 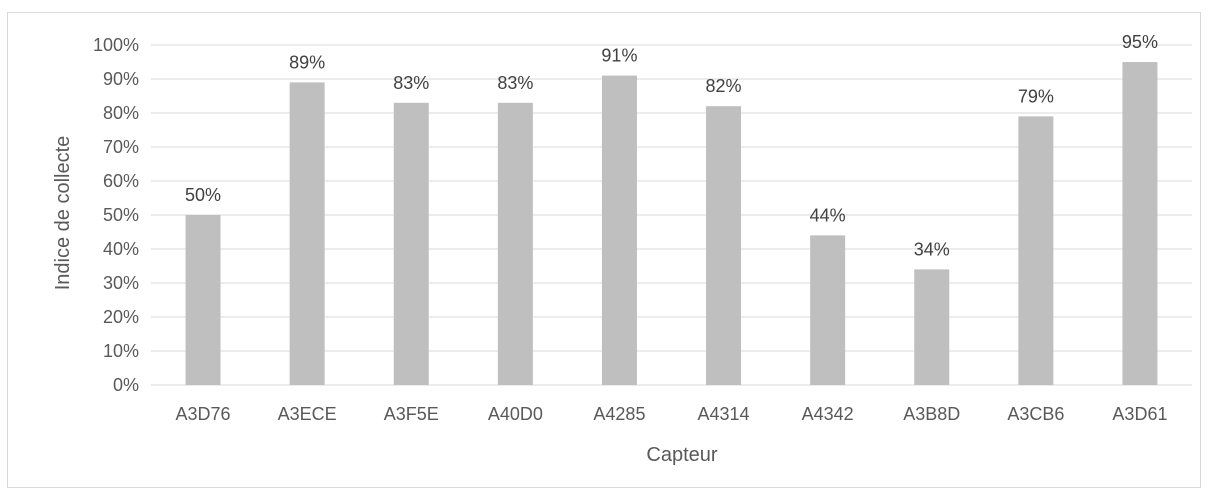 I want to click on data-label: 82%, so click(x=724, y=86).